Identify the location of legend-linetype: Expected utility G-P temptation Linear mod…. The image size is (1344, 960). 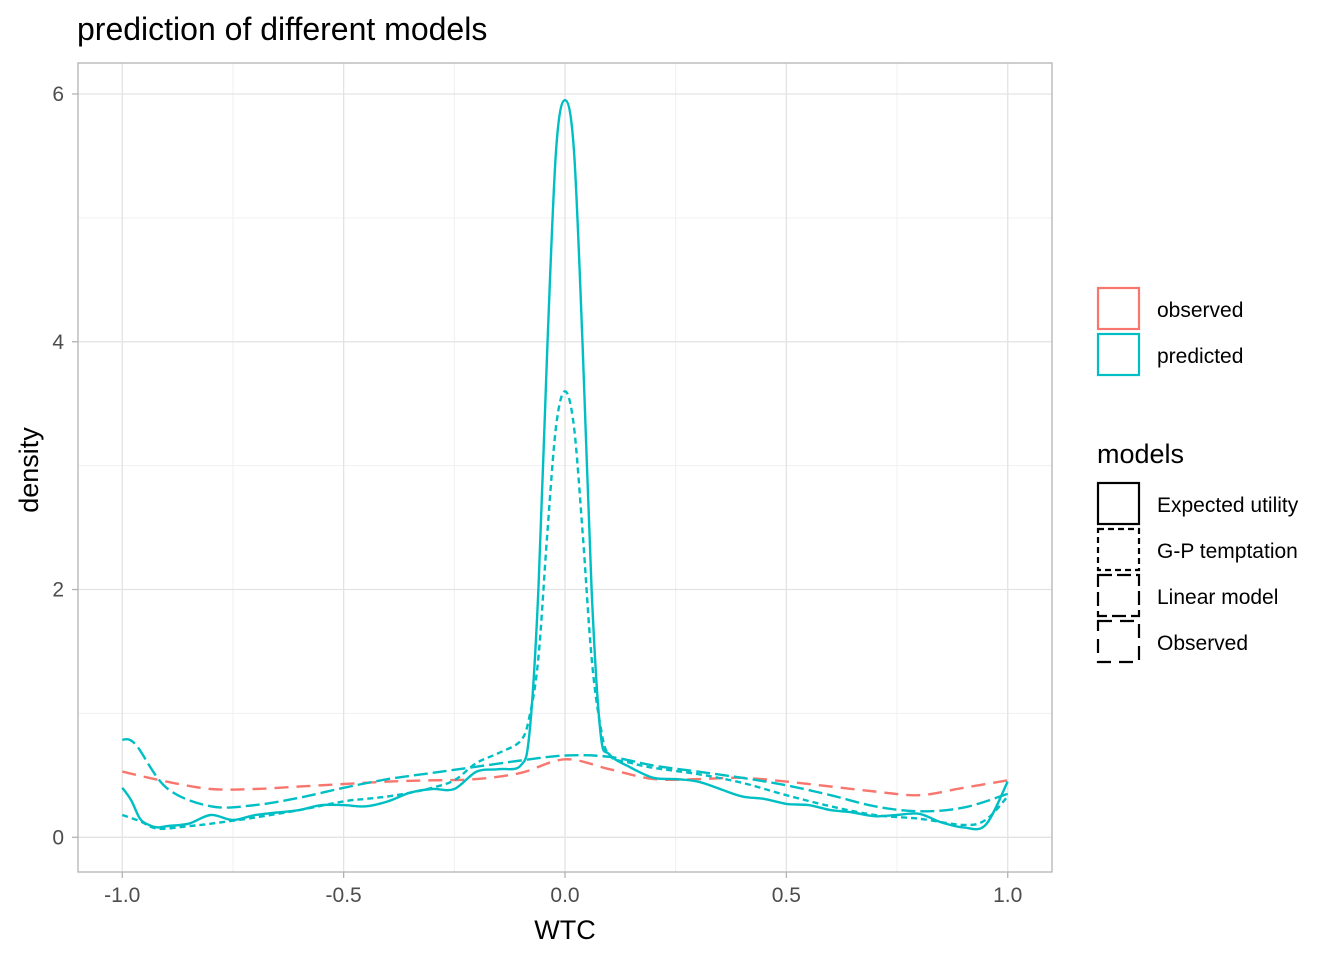
(1197, 572).